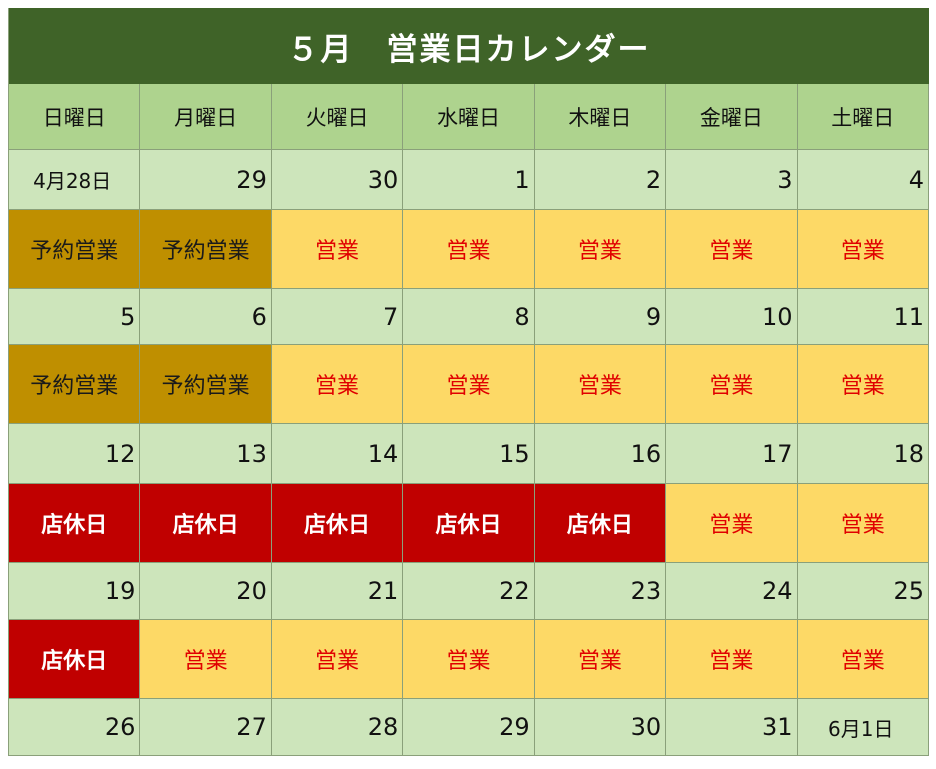 This screenshot has height=769, width=936. I want to click on date-cell: 1, so click(469, 180).